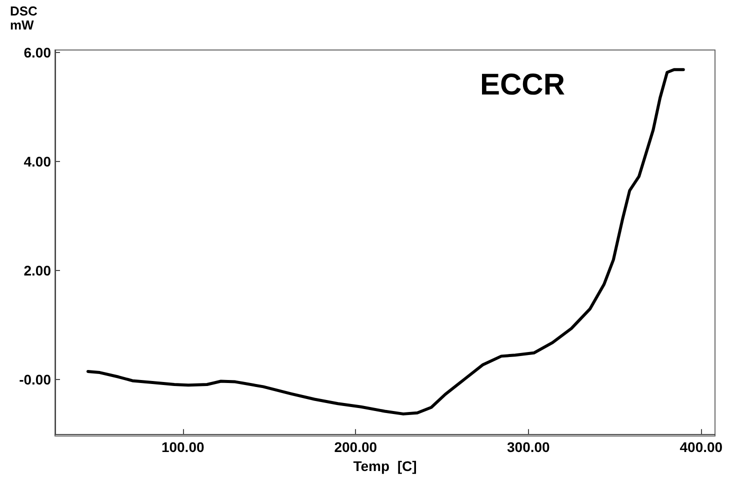 This screenshot has width=733, height=478. I want to click on y-tick-label: 2.00, so click(38, 270).